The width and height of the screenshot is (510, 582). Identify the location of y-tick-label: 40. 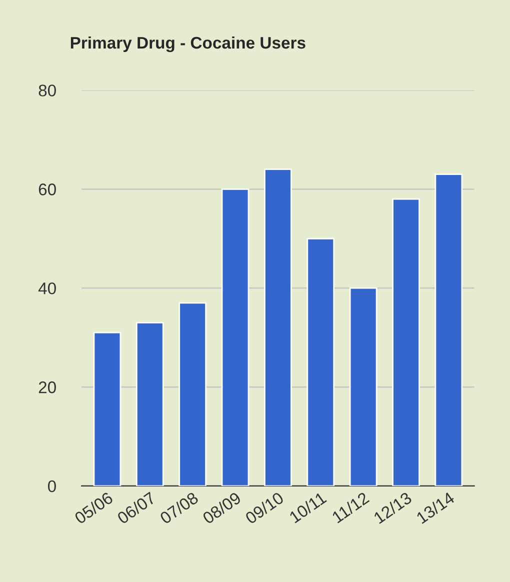
(47, 288).